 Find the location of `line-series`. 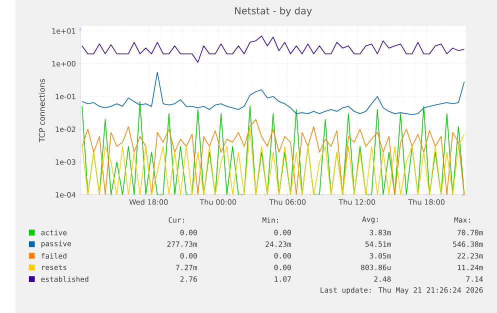

line-series is located at coordinates (273, 93).